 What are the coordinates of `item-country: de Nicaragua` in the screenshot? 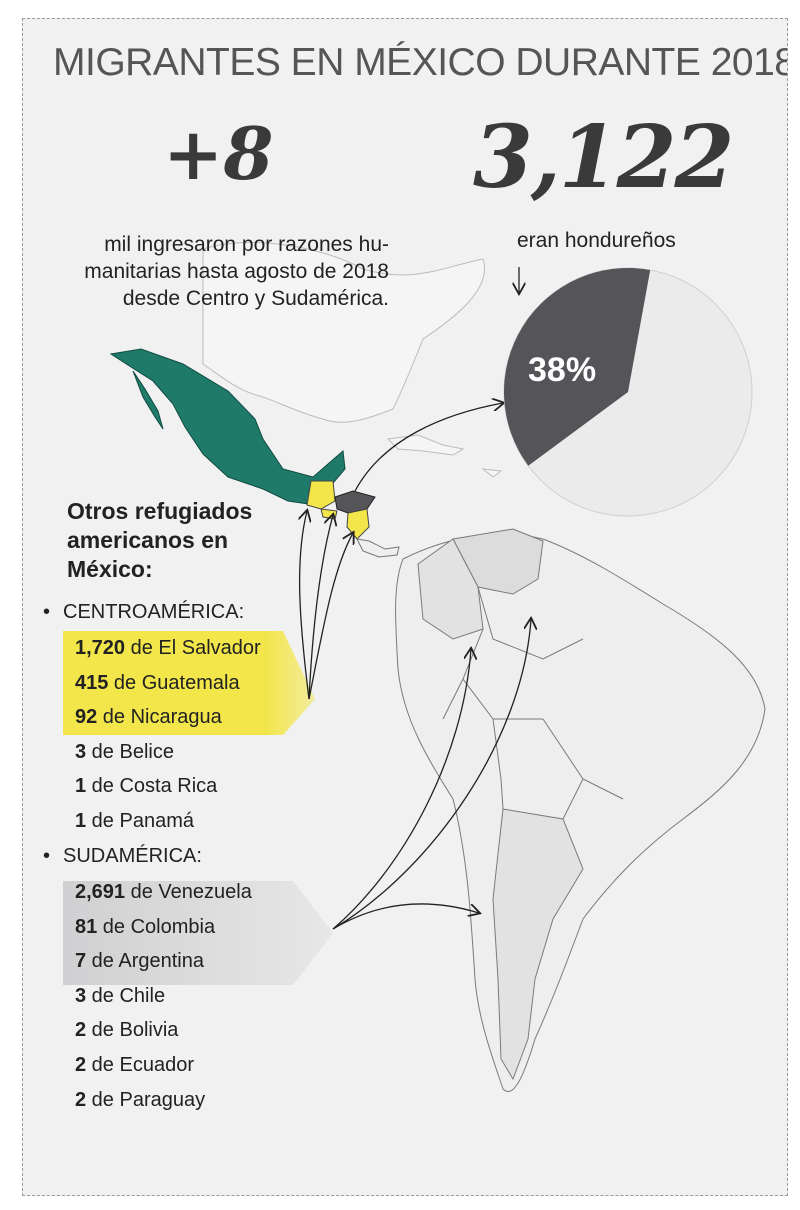 It's located at (159, 717).